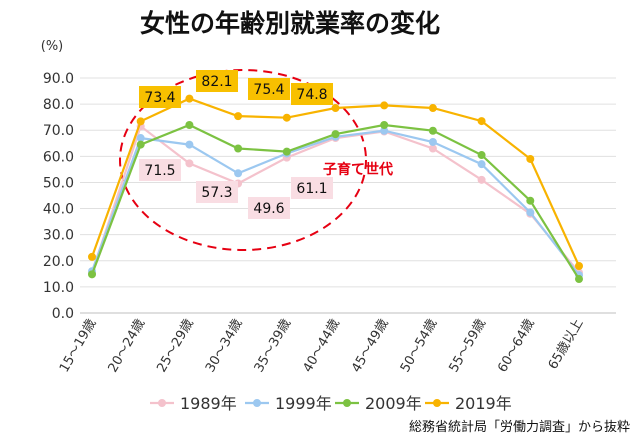  Describe the element at coordinates (58, 105) in the screenshot. I see `y-tick-label: 80.0` at that location.